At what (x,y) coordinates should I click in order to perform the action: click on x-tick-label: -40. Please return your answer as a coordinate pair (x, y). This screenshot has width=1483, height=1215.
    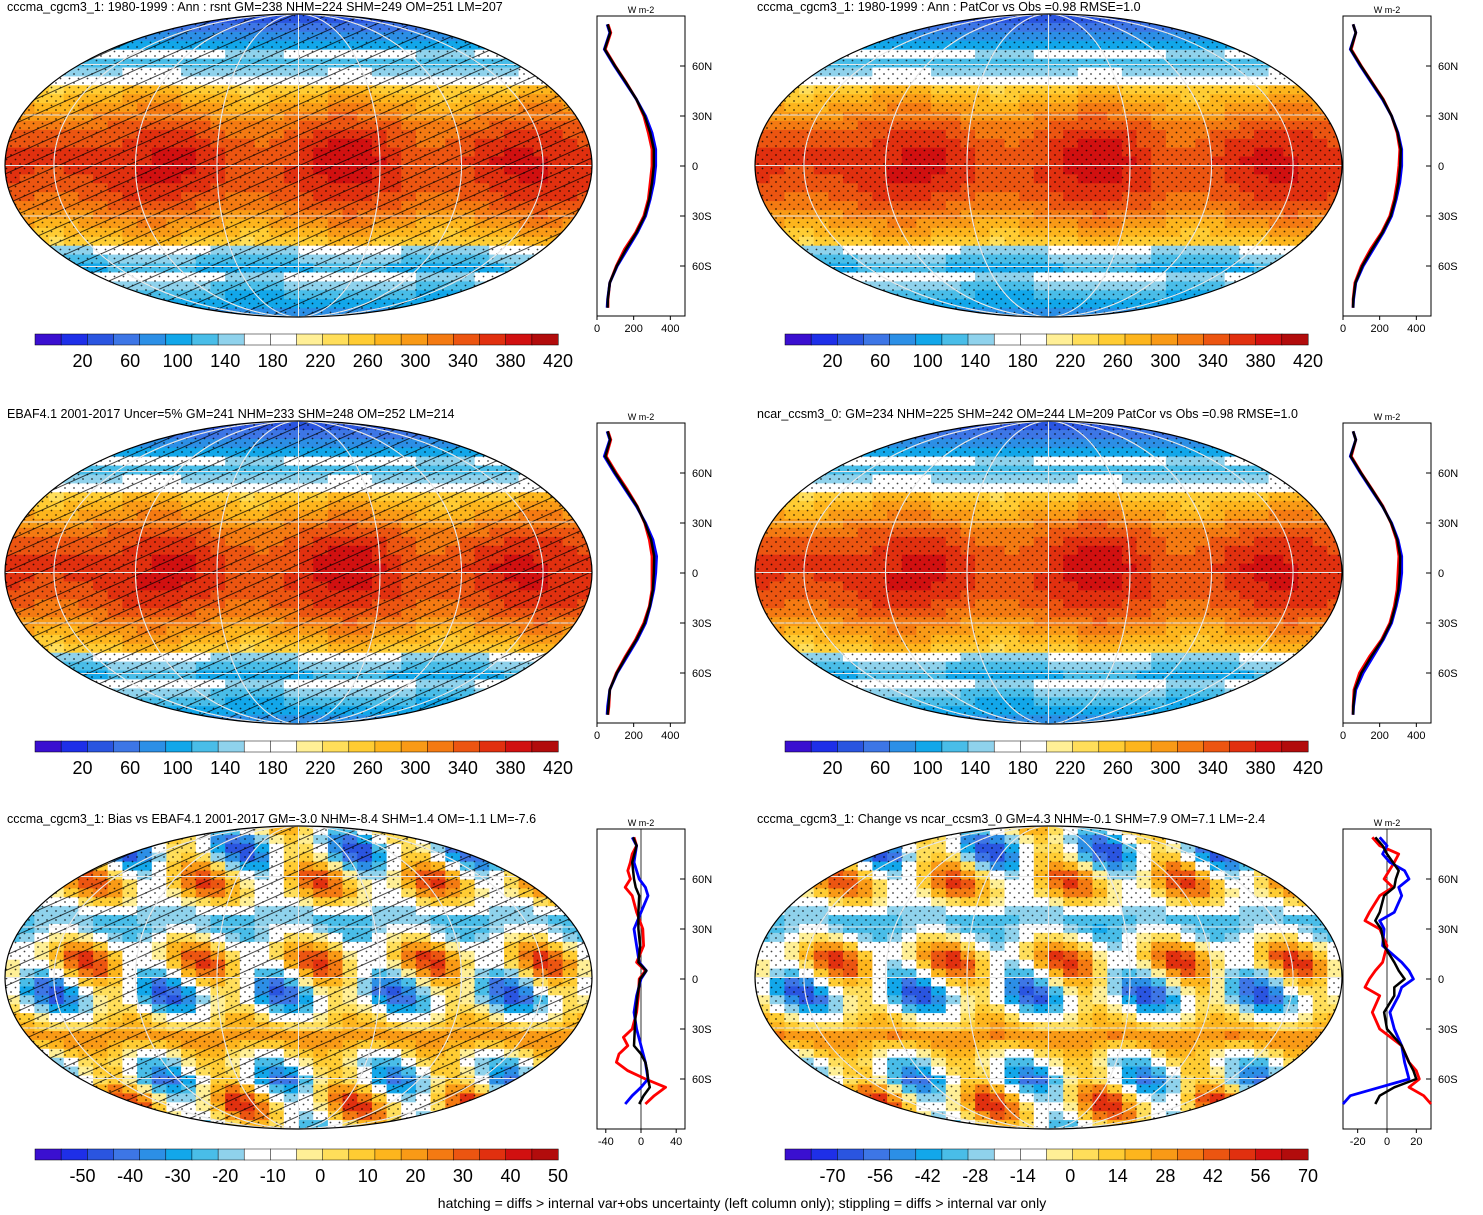
    Looking at the image, I should click on (606, 1142).